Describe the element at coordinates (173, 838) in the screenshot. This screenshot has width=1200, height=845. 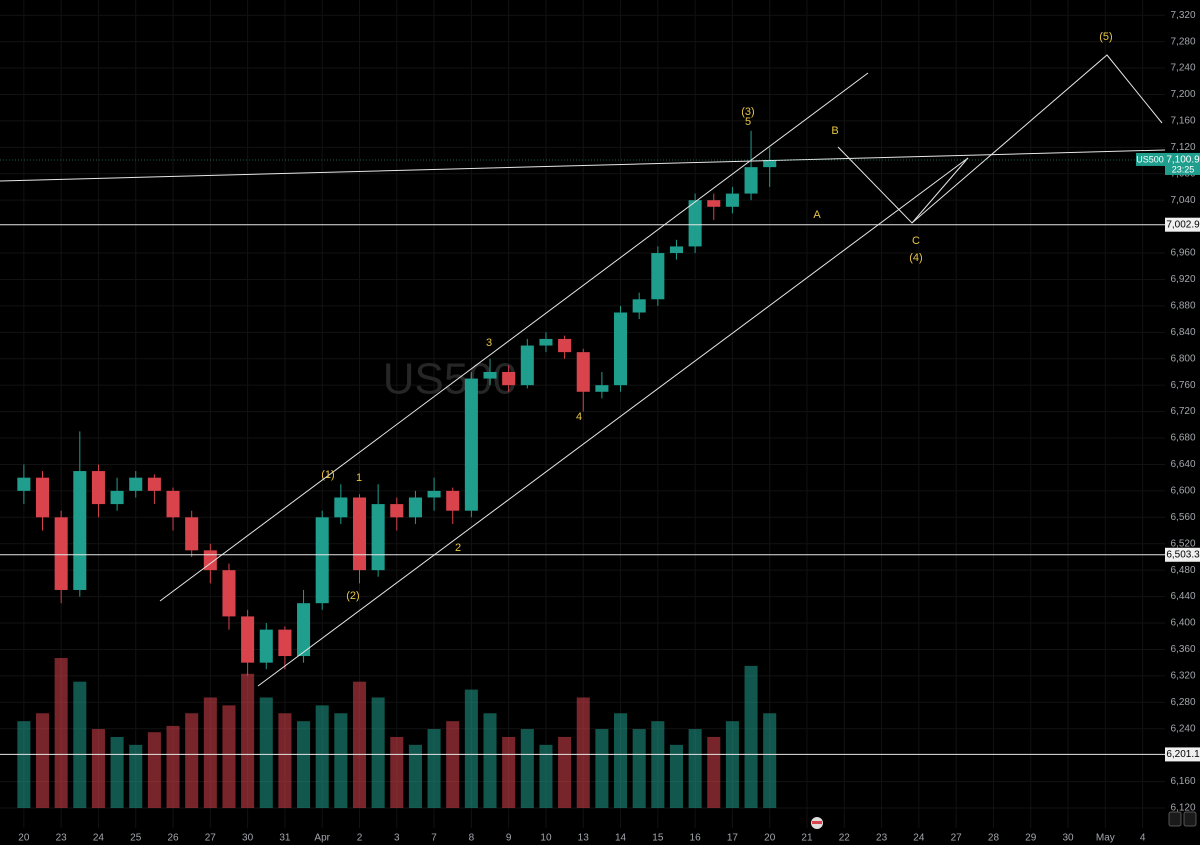
I see `x-tick-label: 26` at that location.